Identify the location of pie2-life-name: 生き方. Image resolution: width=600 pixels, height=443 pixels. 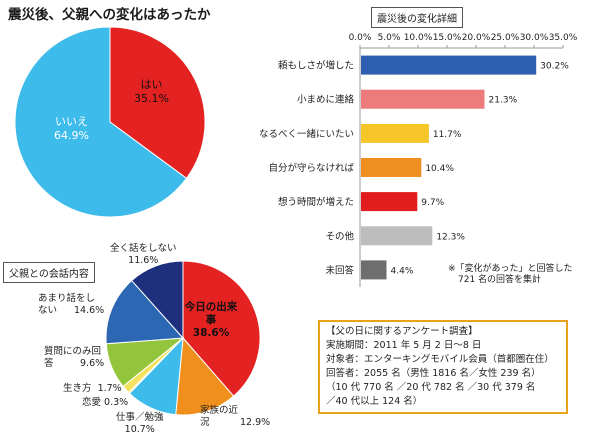
(77, 388).